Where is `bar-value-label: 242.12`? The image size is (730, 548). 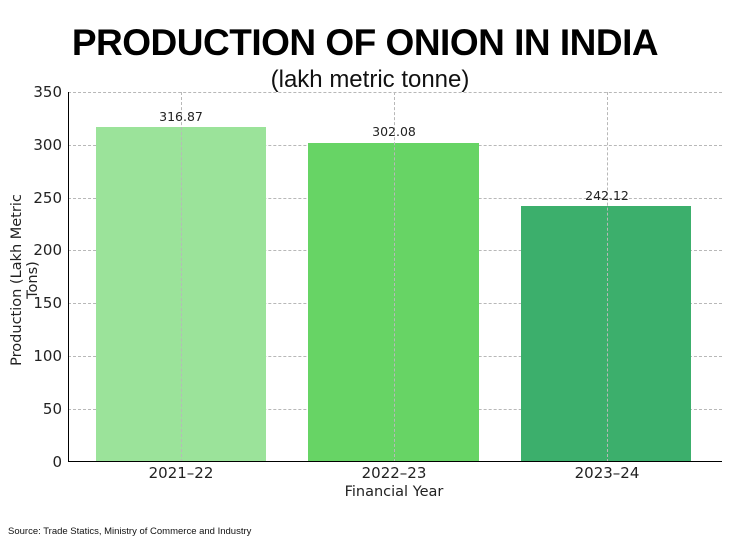 bar-value-label: 242.12 is located at coordinates (607, 195).